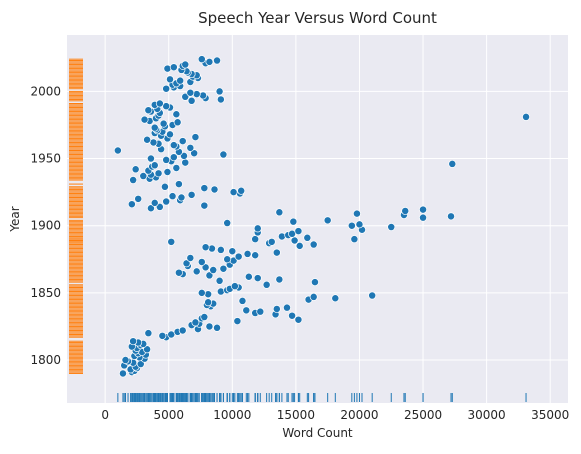  What do you see at coordinates (15, 219) in the screenshot?
I see `y-axis-label: Year` at bounding box center [15, 219].